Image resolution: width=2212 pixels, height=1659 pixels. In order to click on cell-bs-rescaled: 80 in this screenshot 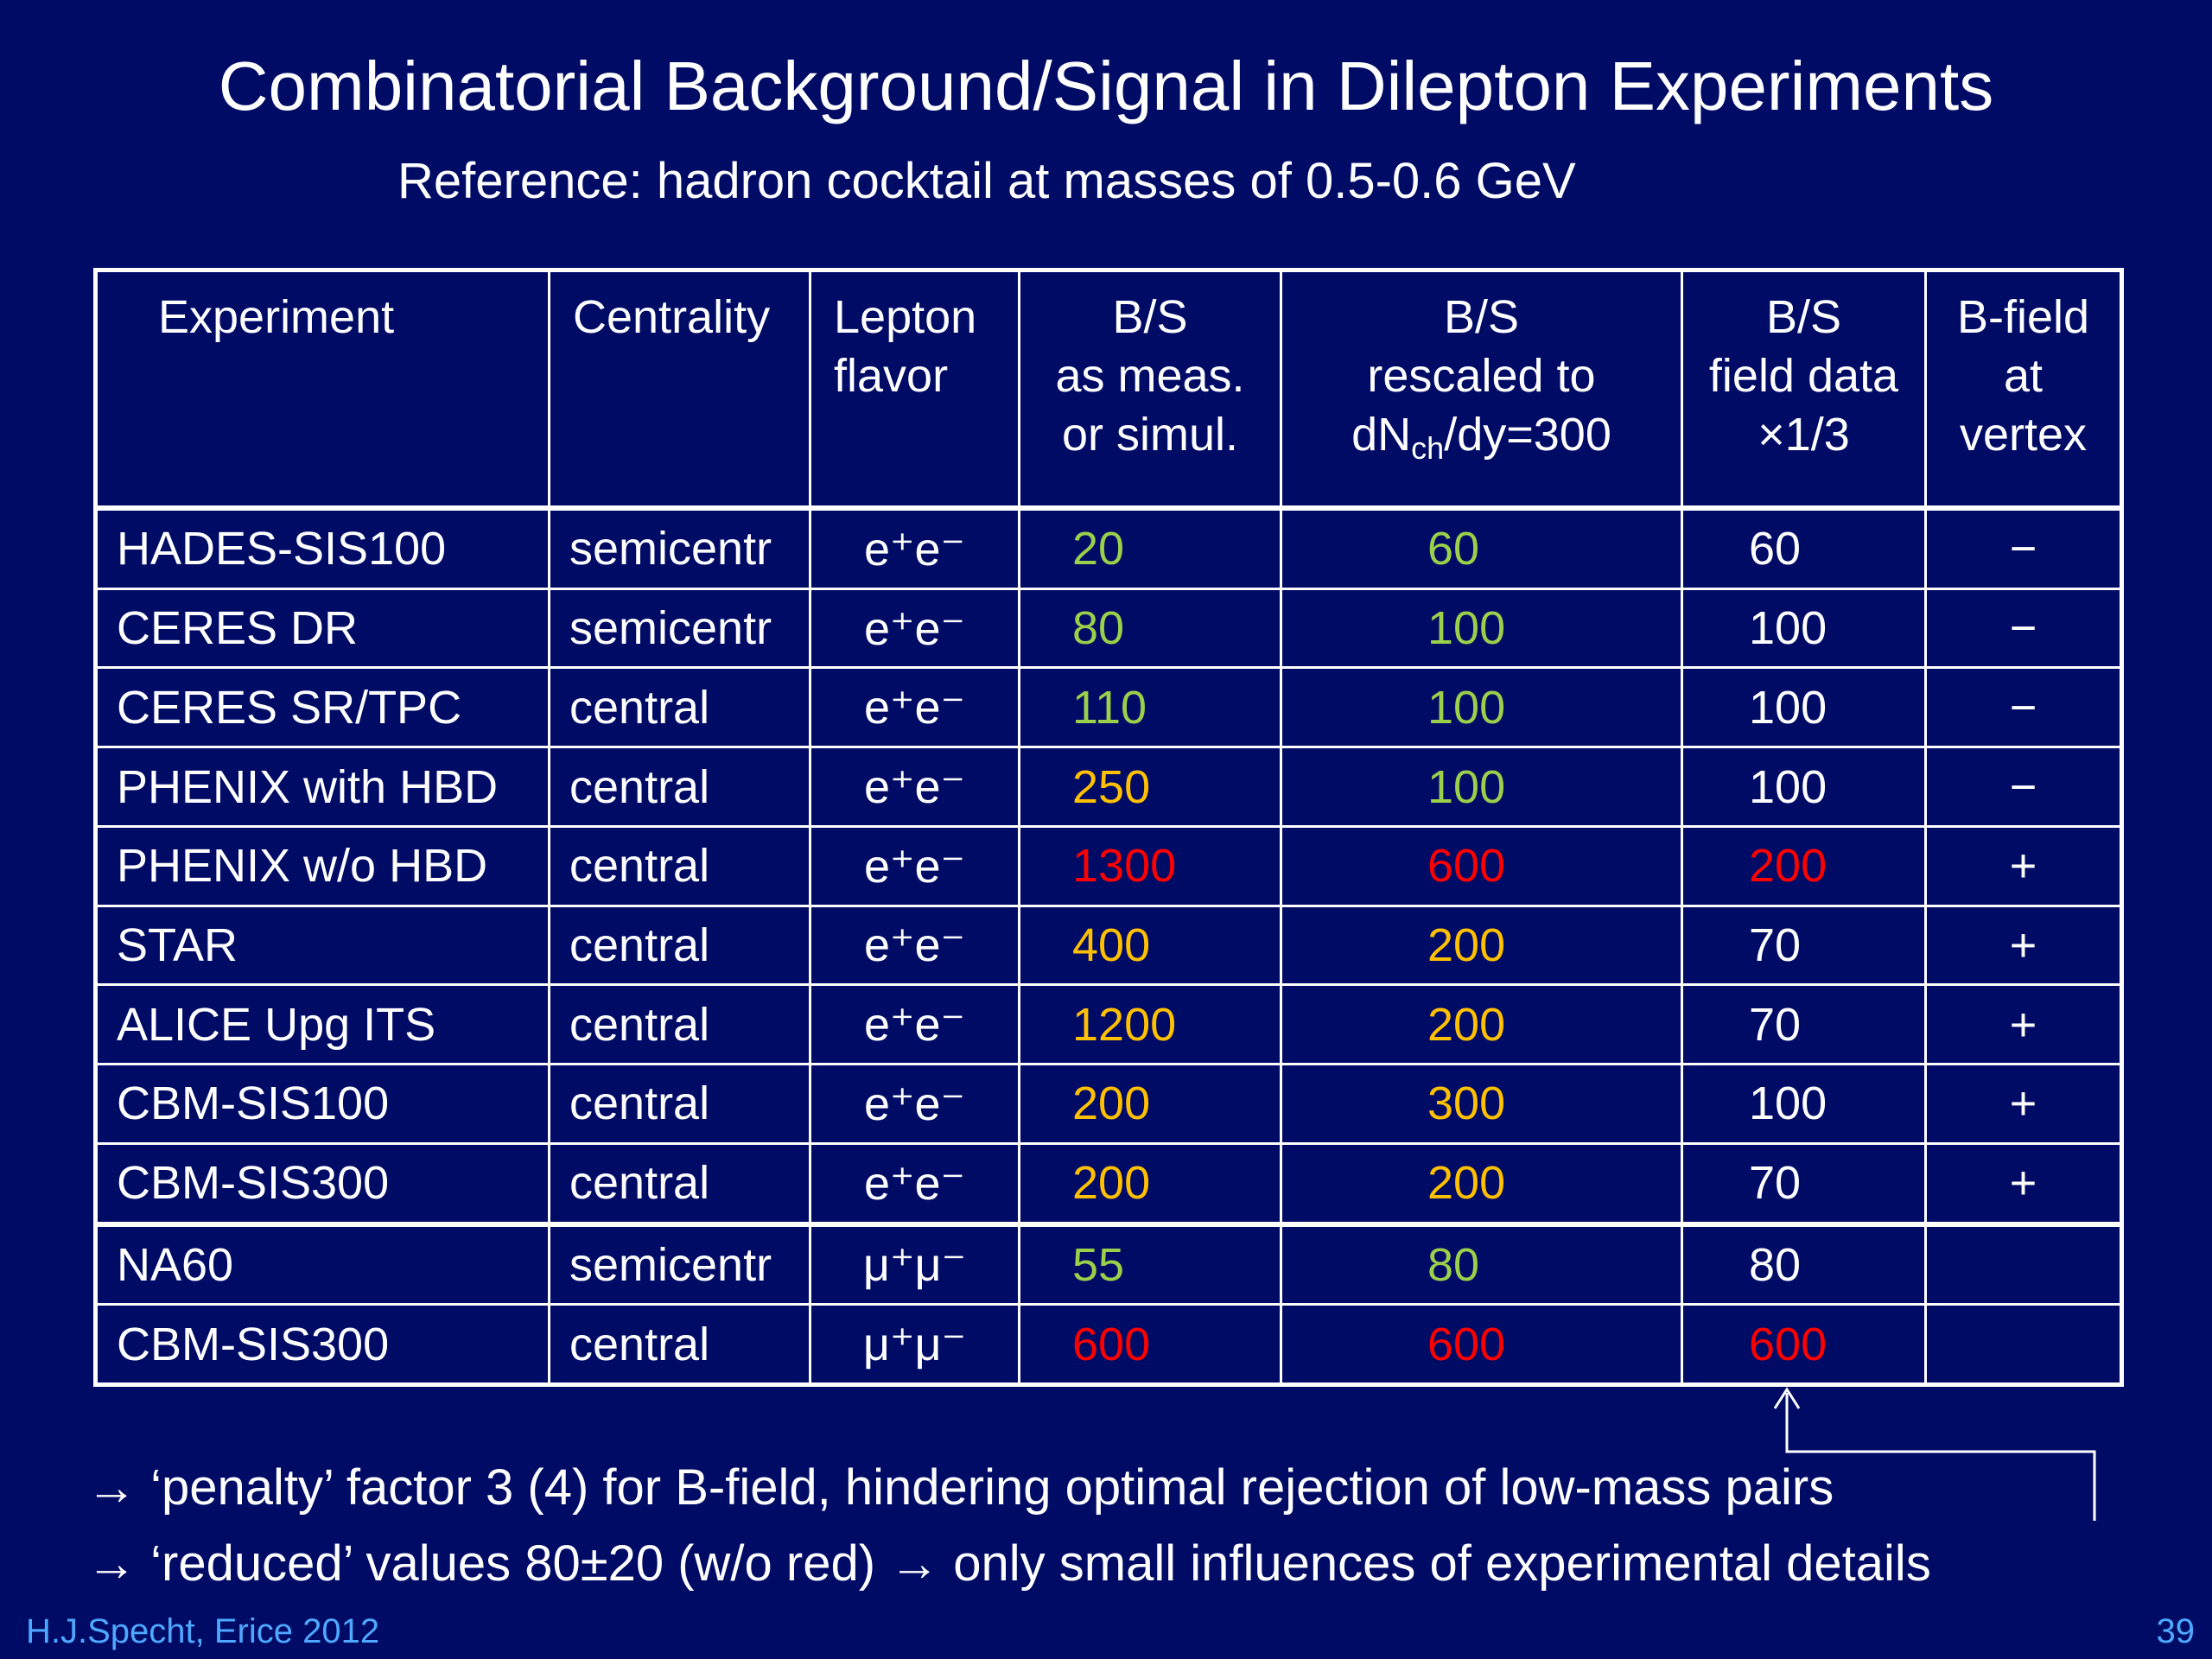, I will do `click(1481, 1263)`.